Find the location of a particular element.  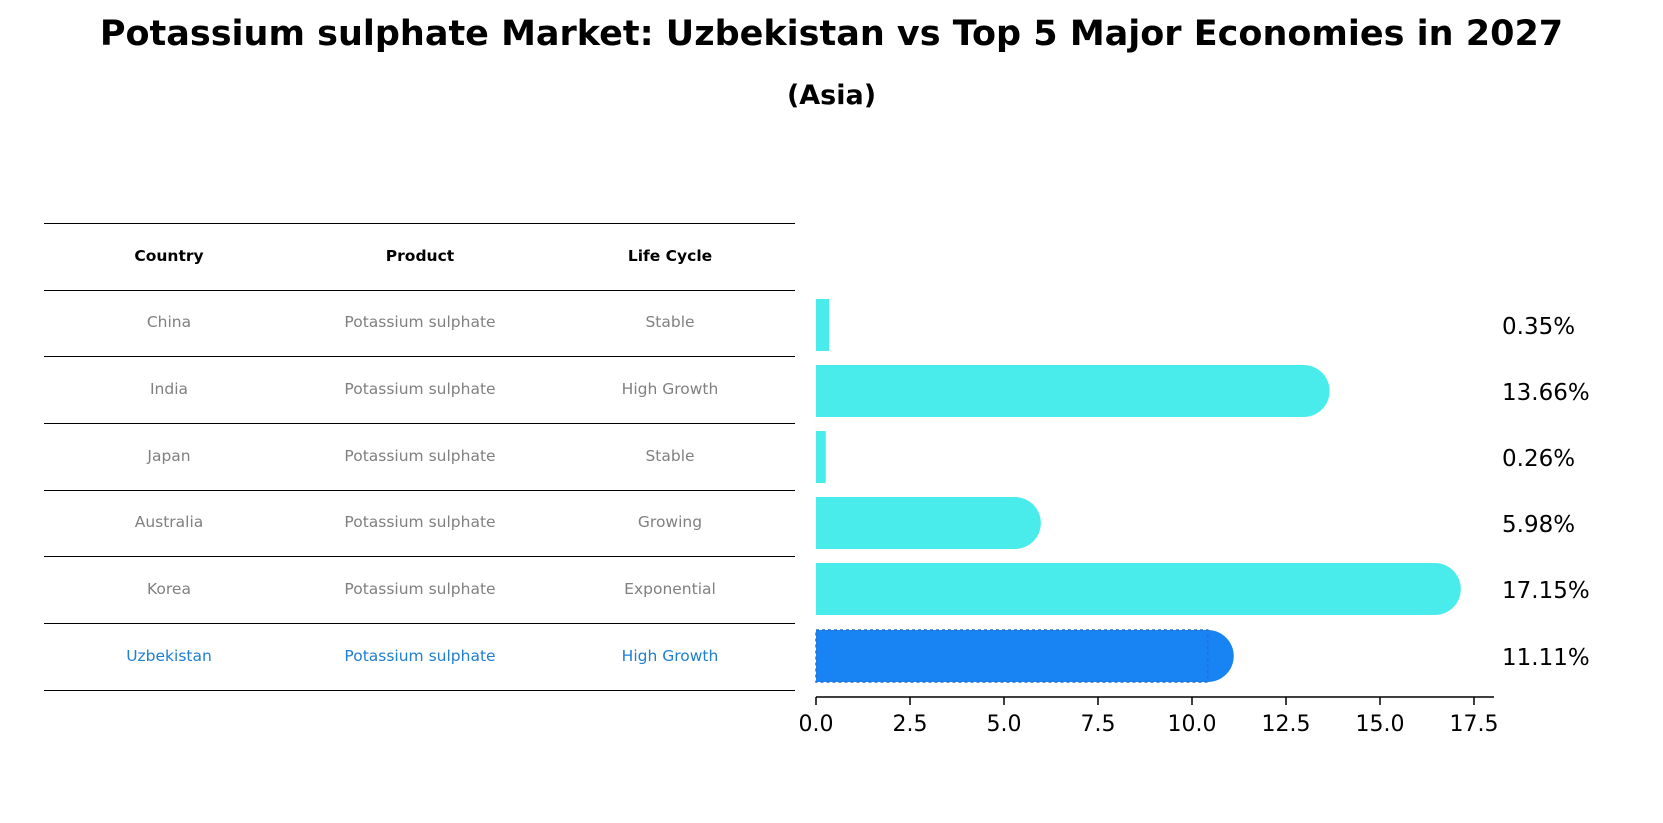

bar-uzbekistan is located at coordinates (1024, 656).